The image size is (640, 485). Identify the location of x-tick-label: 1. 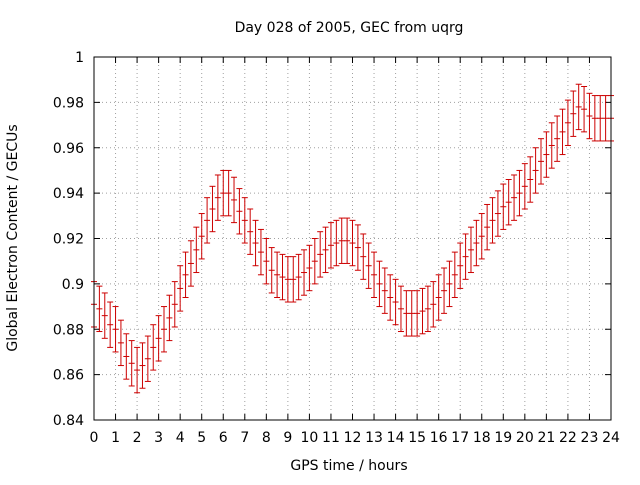
(115, 438).